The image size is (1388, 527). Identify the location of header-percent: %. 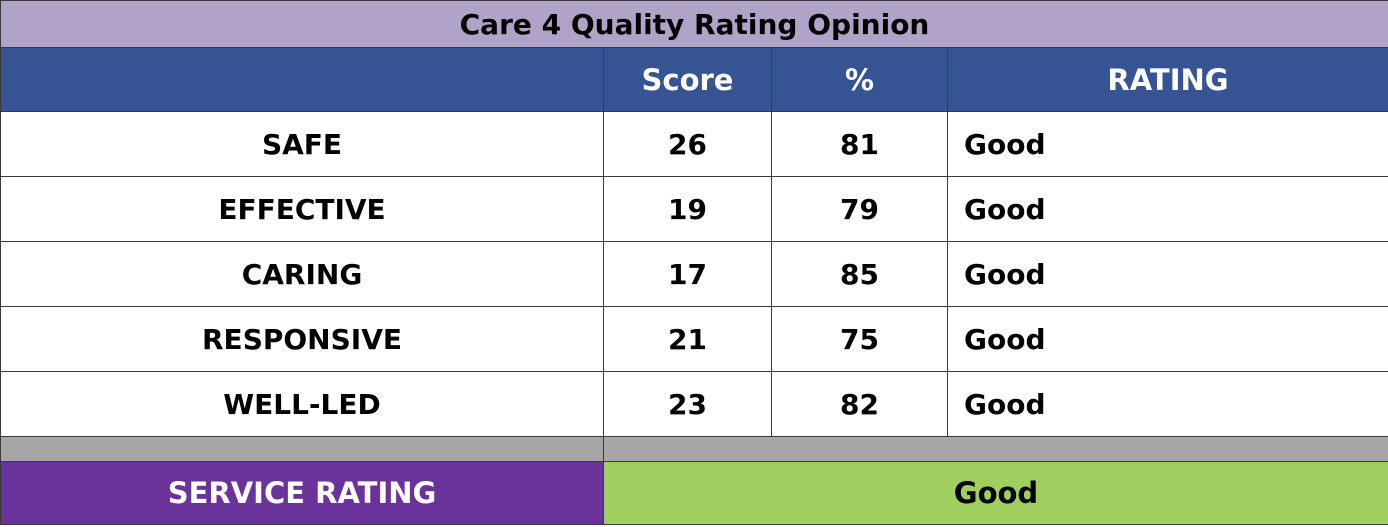
(859, 79).